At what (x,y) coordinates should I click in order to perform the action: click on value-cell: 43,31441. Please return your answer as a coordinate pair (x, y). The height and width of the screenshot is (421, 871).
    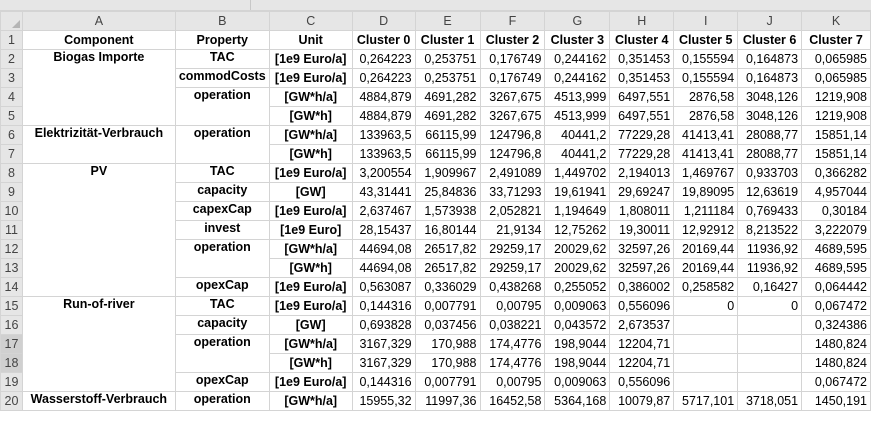
    Looking at the image, I should click on (383, 192).